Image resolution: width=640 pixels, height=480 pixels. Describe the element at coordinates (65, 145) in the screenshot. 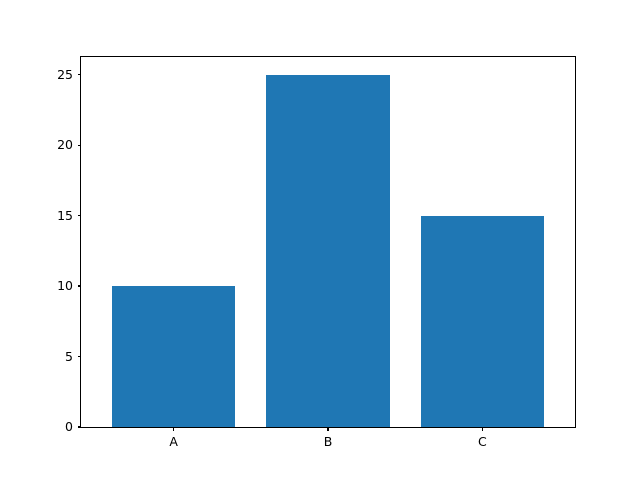

I see `y-tick-label: 20` at that location.